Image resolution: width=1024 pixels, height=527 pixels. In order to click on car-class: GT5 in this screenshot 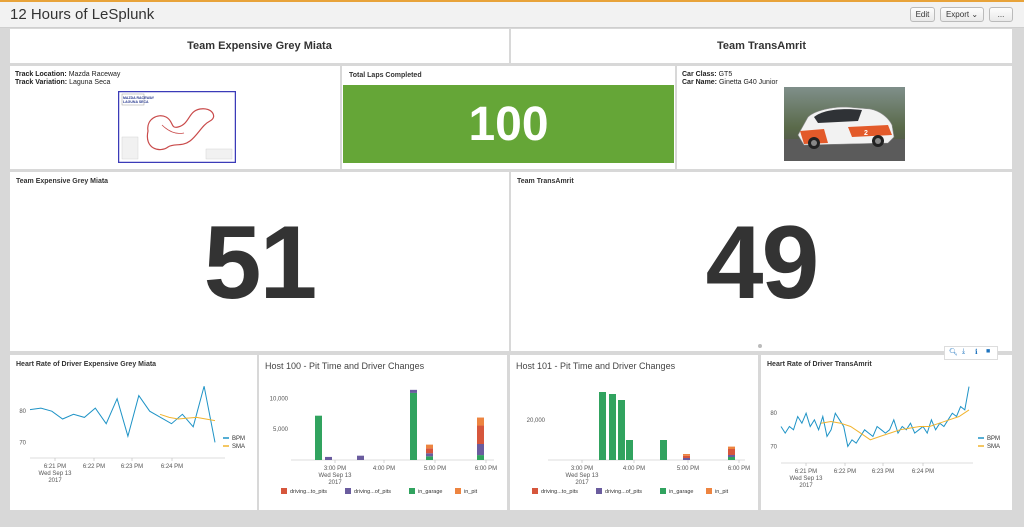, I will do `click(725, 74)`.